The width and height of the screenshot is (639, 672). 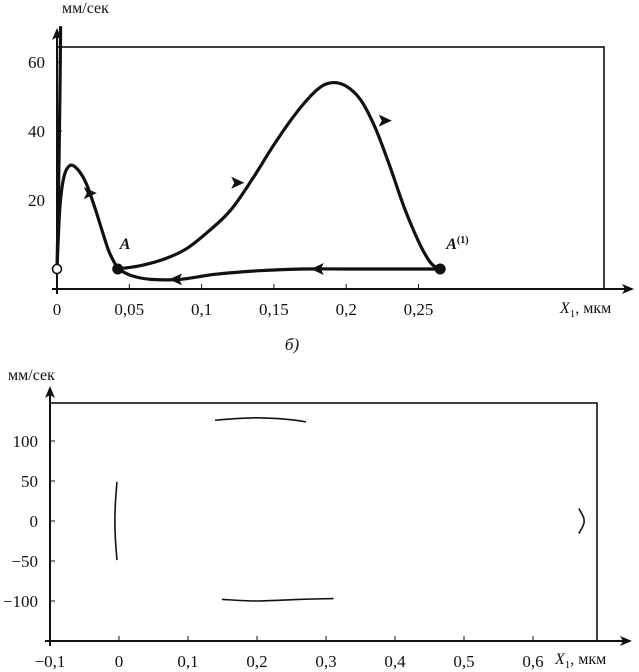 I want to click on bottom-y-tick-label: 50, so click(x=29, y=481).